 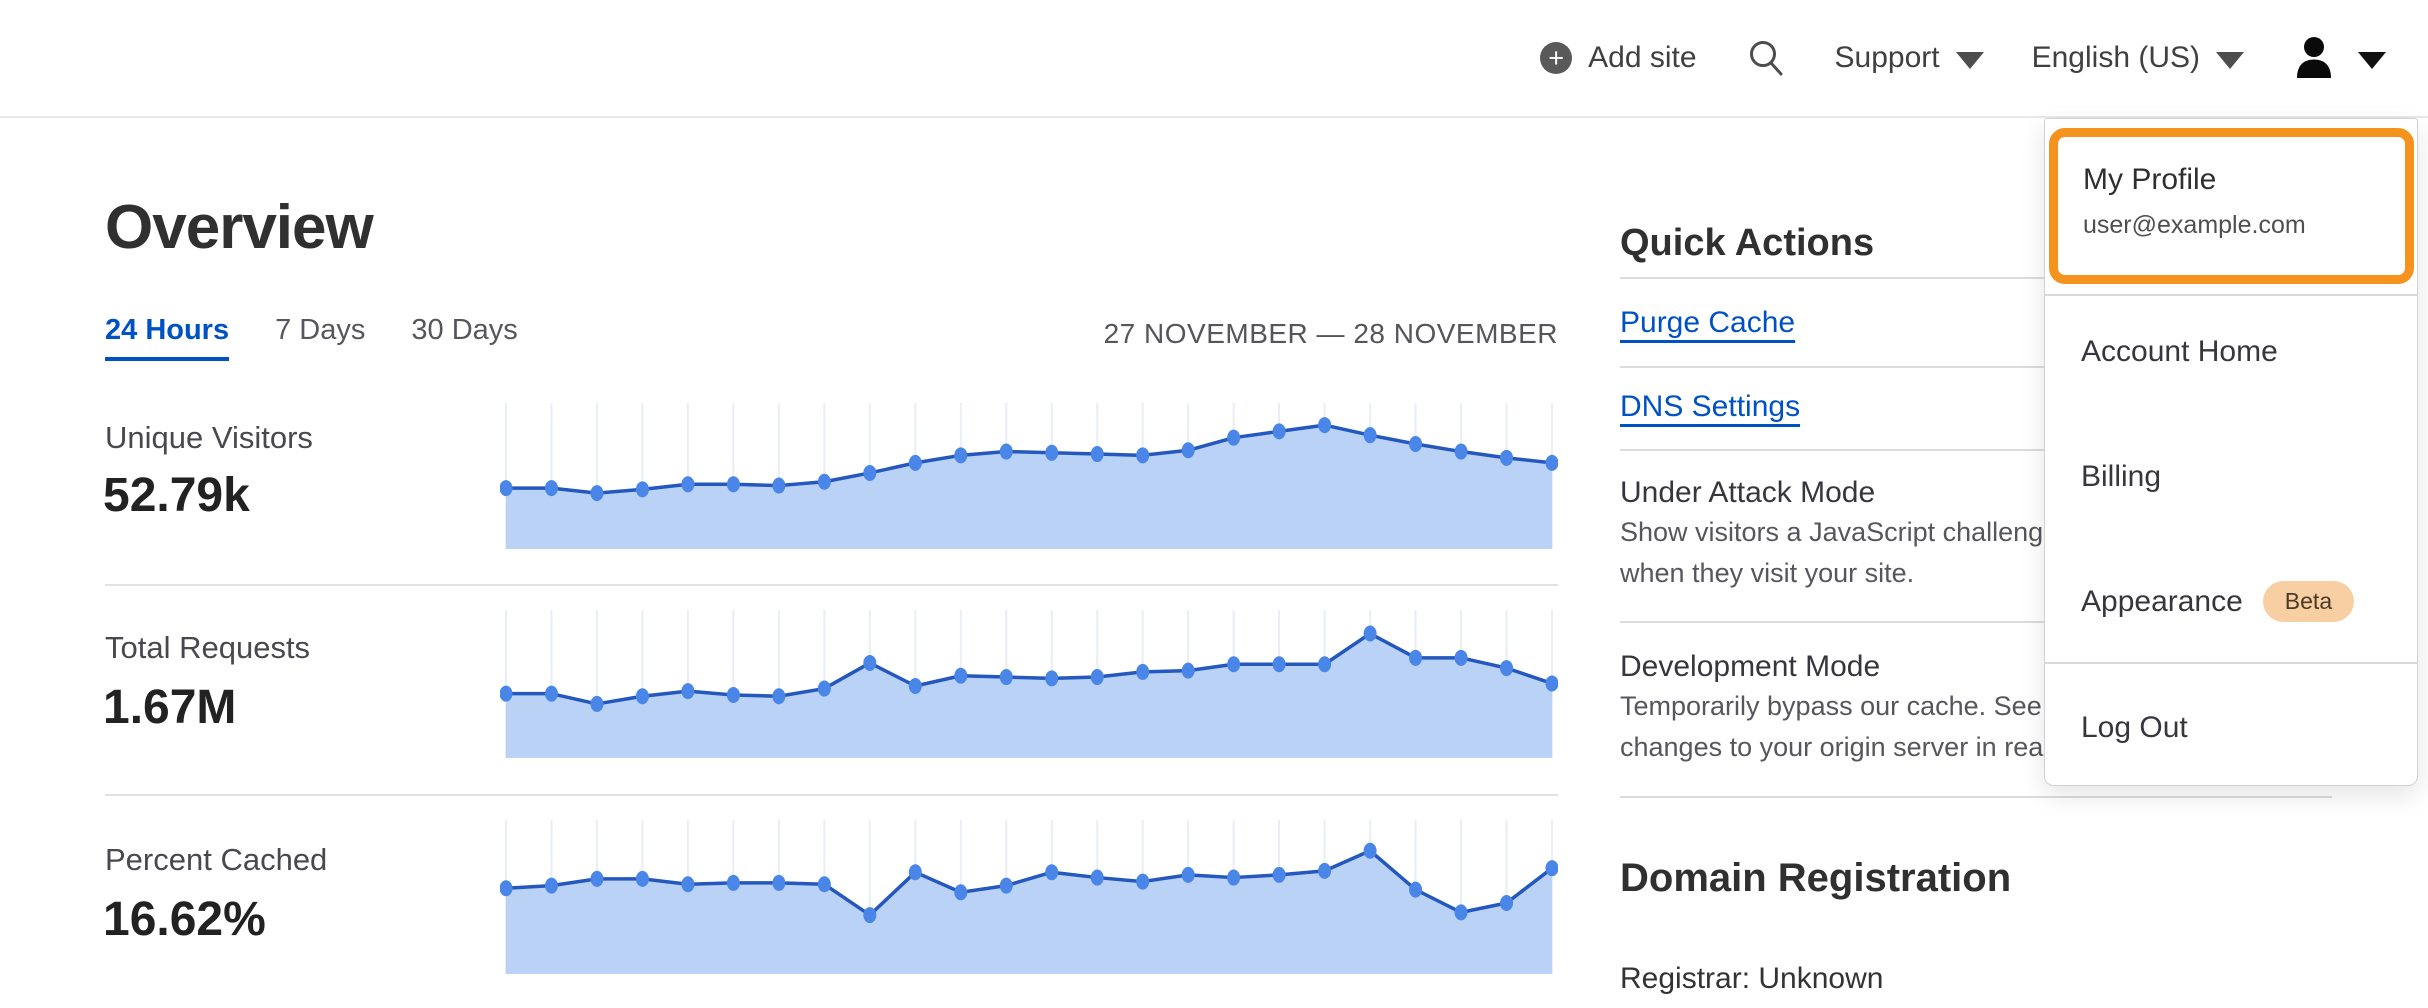 What do you see at coordinates (2314, 57) in the screenshot?
I see `user-avatar-icon` at bounding box center [2314, 57].